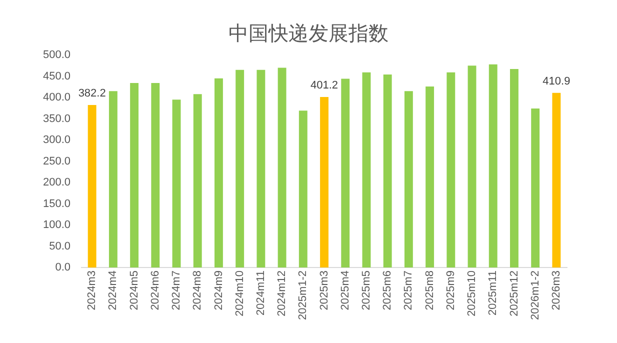 The height and width of the screenshot is (343, 617). I want to click on y-tick-label: 200.0, so click(56, 182).